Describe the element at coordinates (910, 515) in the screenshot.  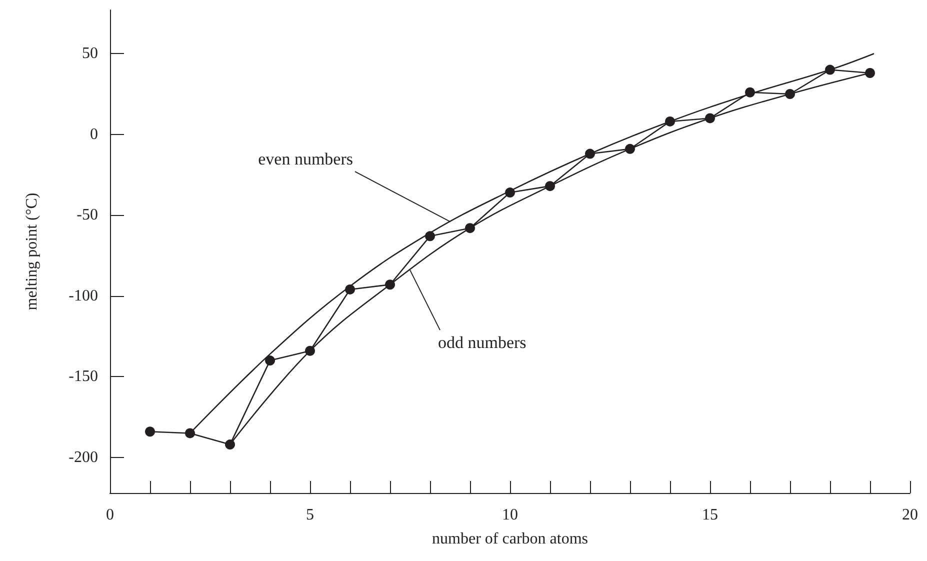
I see `x-tick-label: 20` at that location.